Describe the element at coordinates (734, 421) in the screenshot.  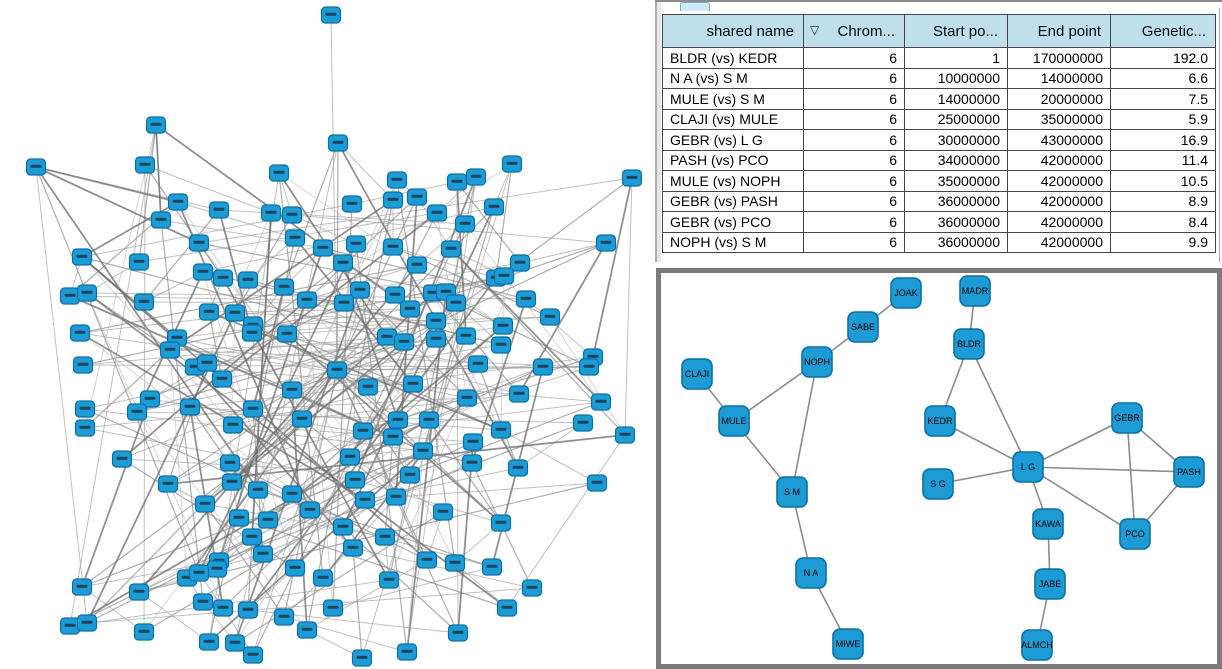
I see `network-node-MULE: MULE` at that location.